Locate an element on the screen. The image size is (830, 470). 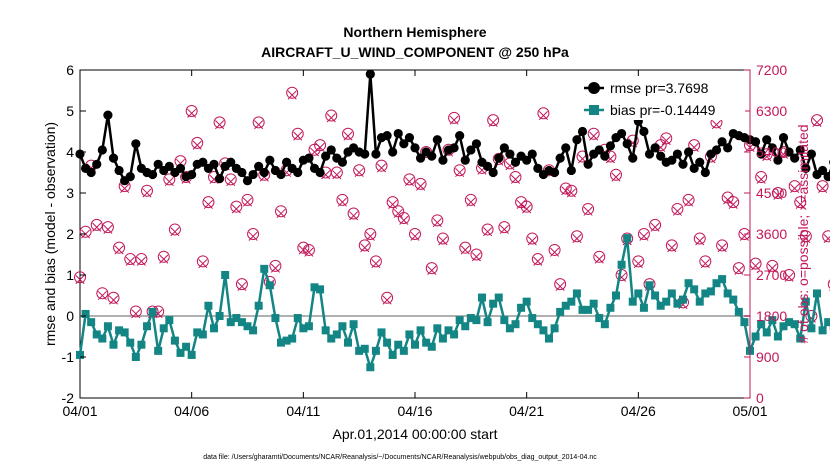
x-tick-label: 04/21 is located at coordinates (526, 411).